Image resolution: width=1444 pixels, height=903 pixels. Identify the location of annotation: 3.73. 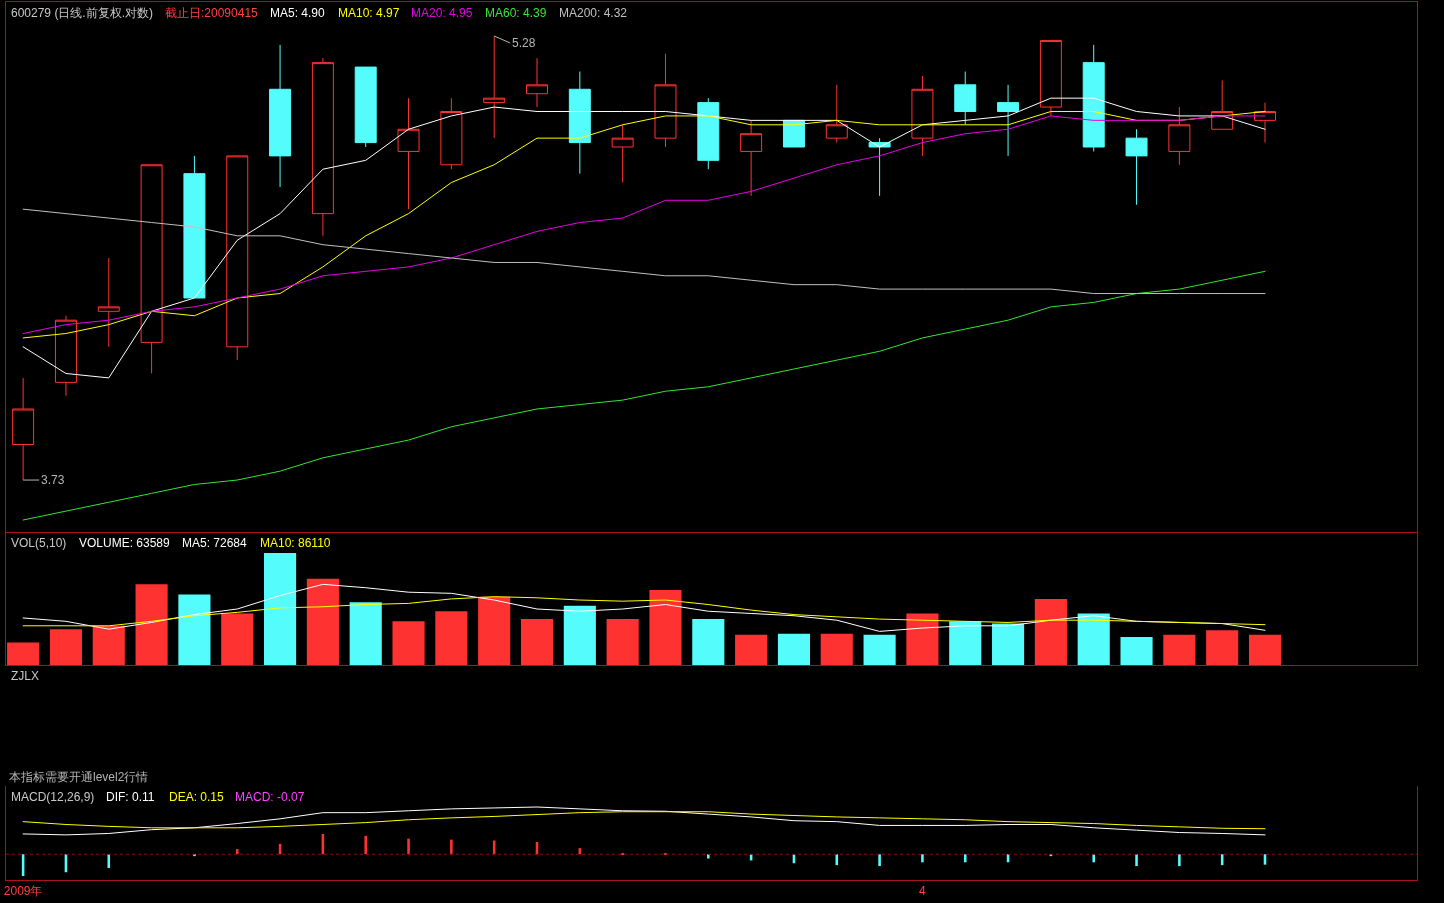
(53, 480).